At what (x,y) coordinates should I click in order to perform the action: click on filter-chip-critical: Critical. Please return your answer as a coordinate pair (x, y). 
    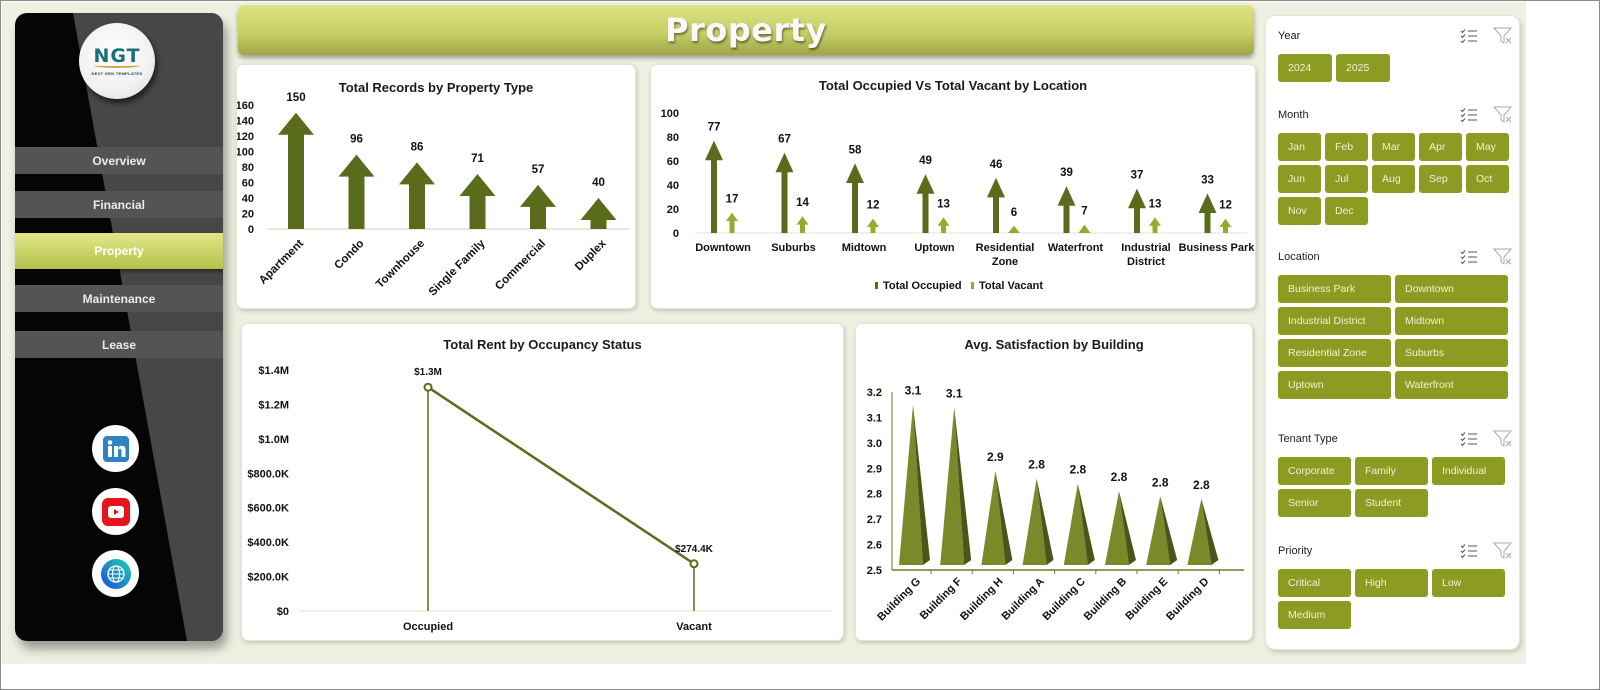
    Looking at the image, I should click on (1314, 583).